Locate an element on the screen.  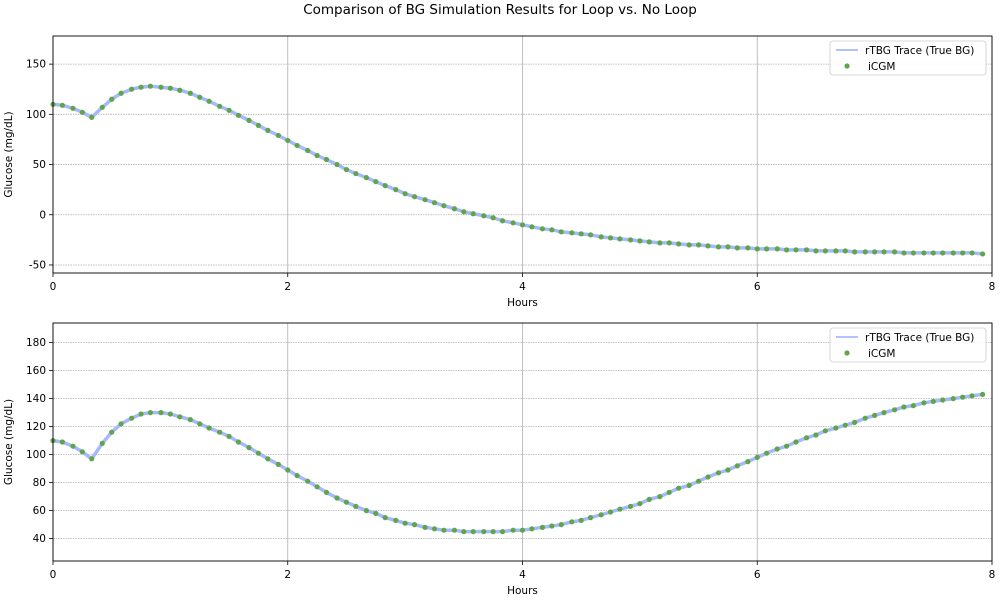
x-tick-label: 2 is located at coordinates (287, 287).